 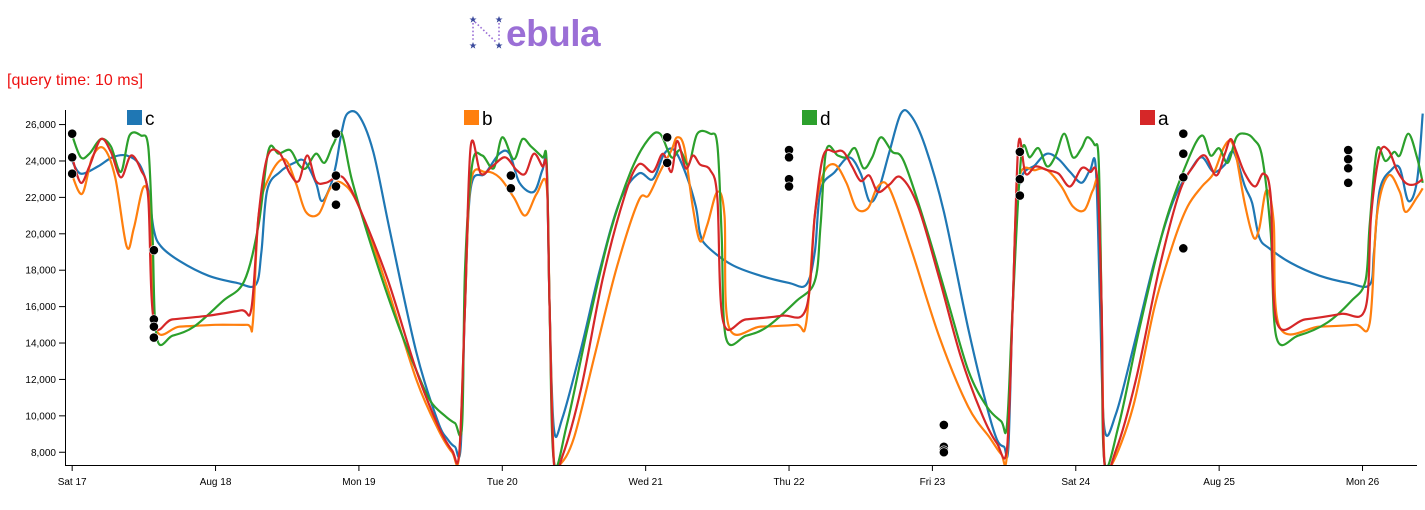 I want to click on legend-label-a: a, so click(x=1163, y=119).